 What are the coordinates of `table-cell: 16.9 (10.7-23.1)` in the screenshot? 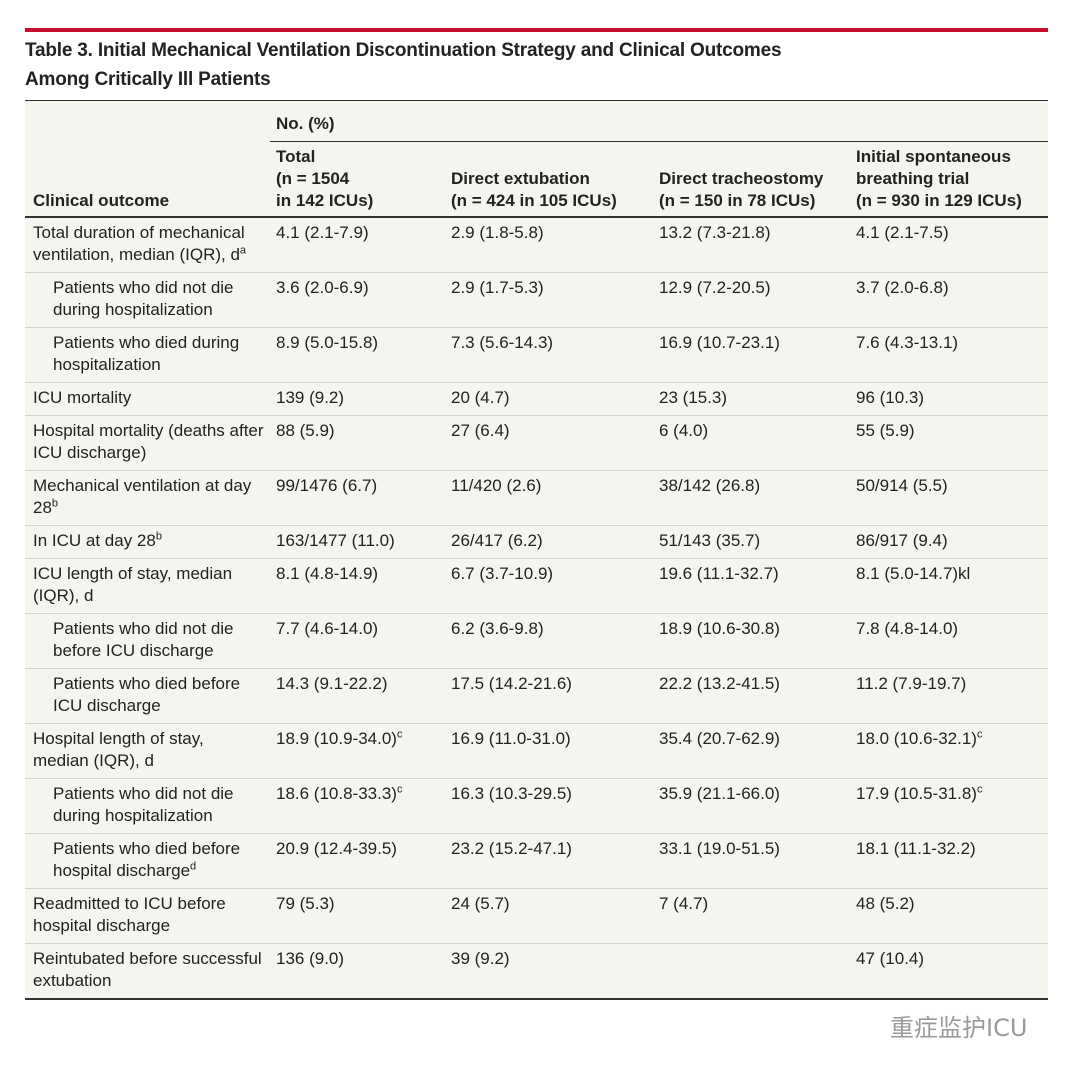 It's located at (751, 355).